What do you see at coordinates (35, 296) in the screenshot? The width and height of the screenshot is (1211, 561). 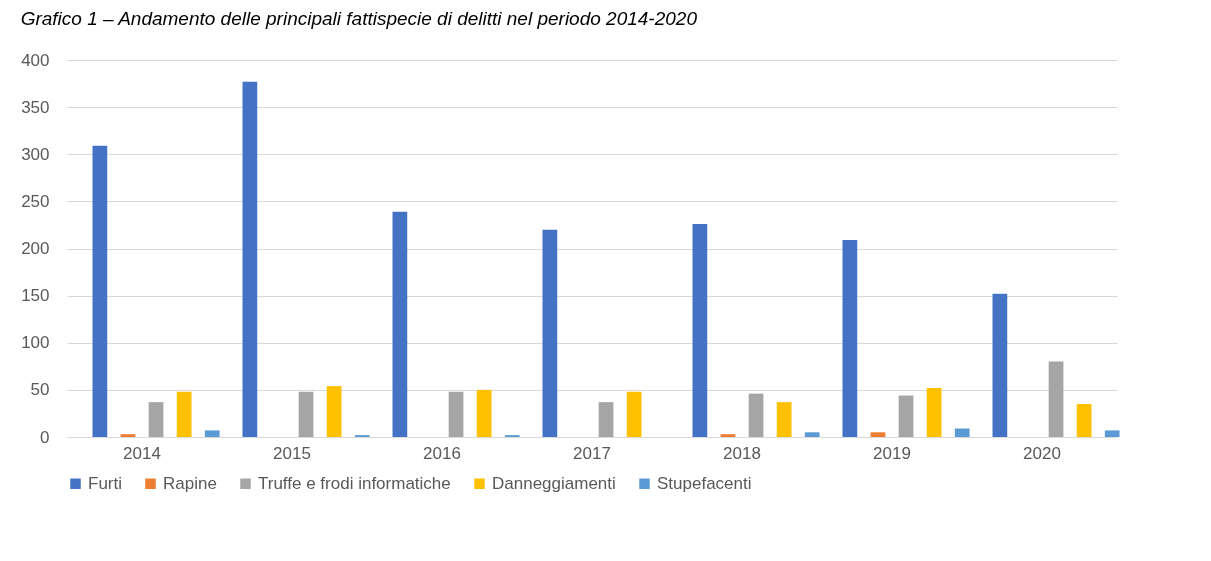 I see `y-tick-label: 150` at bounding box center [35, 296].